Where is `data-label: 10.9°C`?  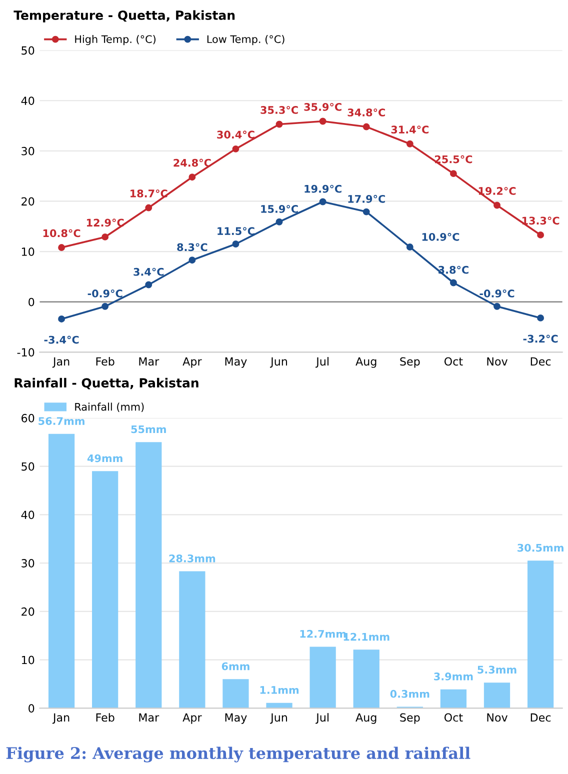
data-label: 10.9°C is located at coordinates (441, 236).